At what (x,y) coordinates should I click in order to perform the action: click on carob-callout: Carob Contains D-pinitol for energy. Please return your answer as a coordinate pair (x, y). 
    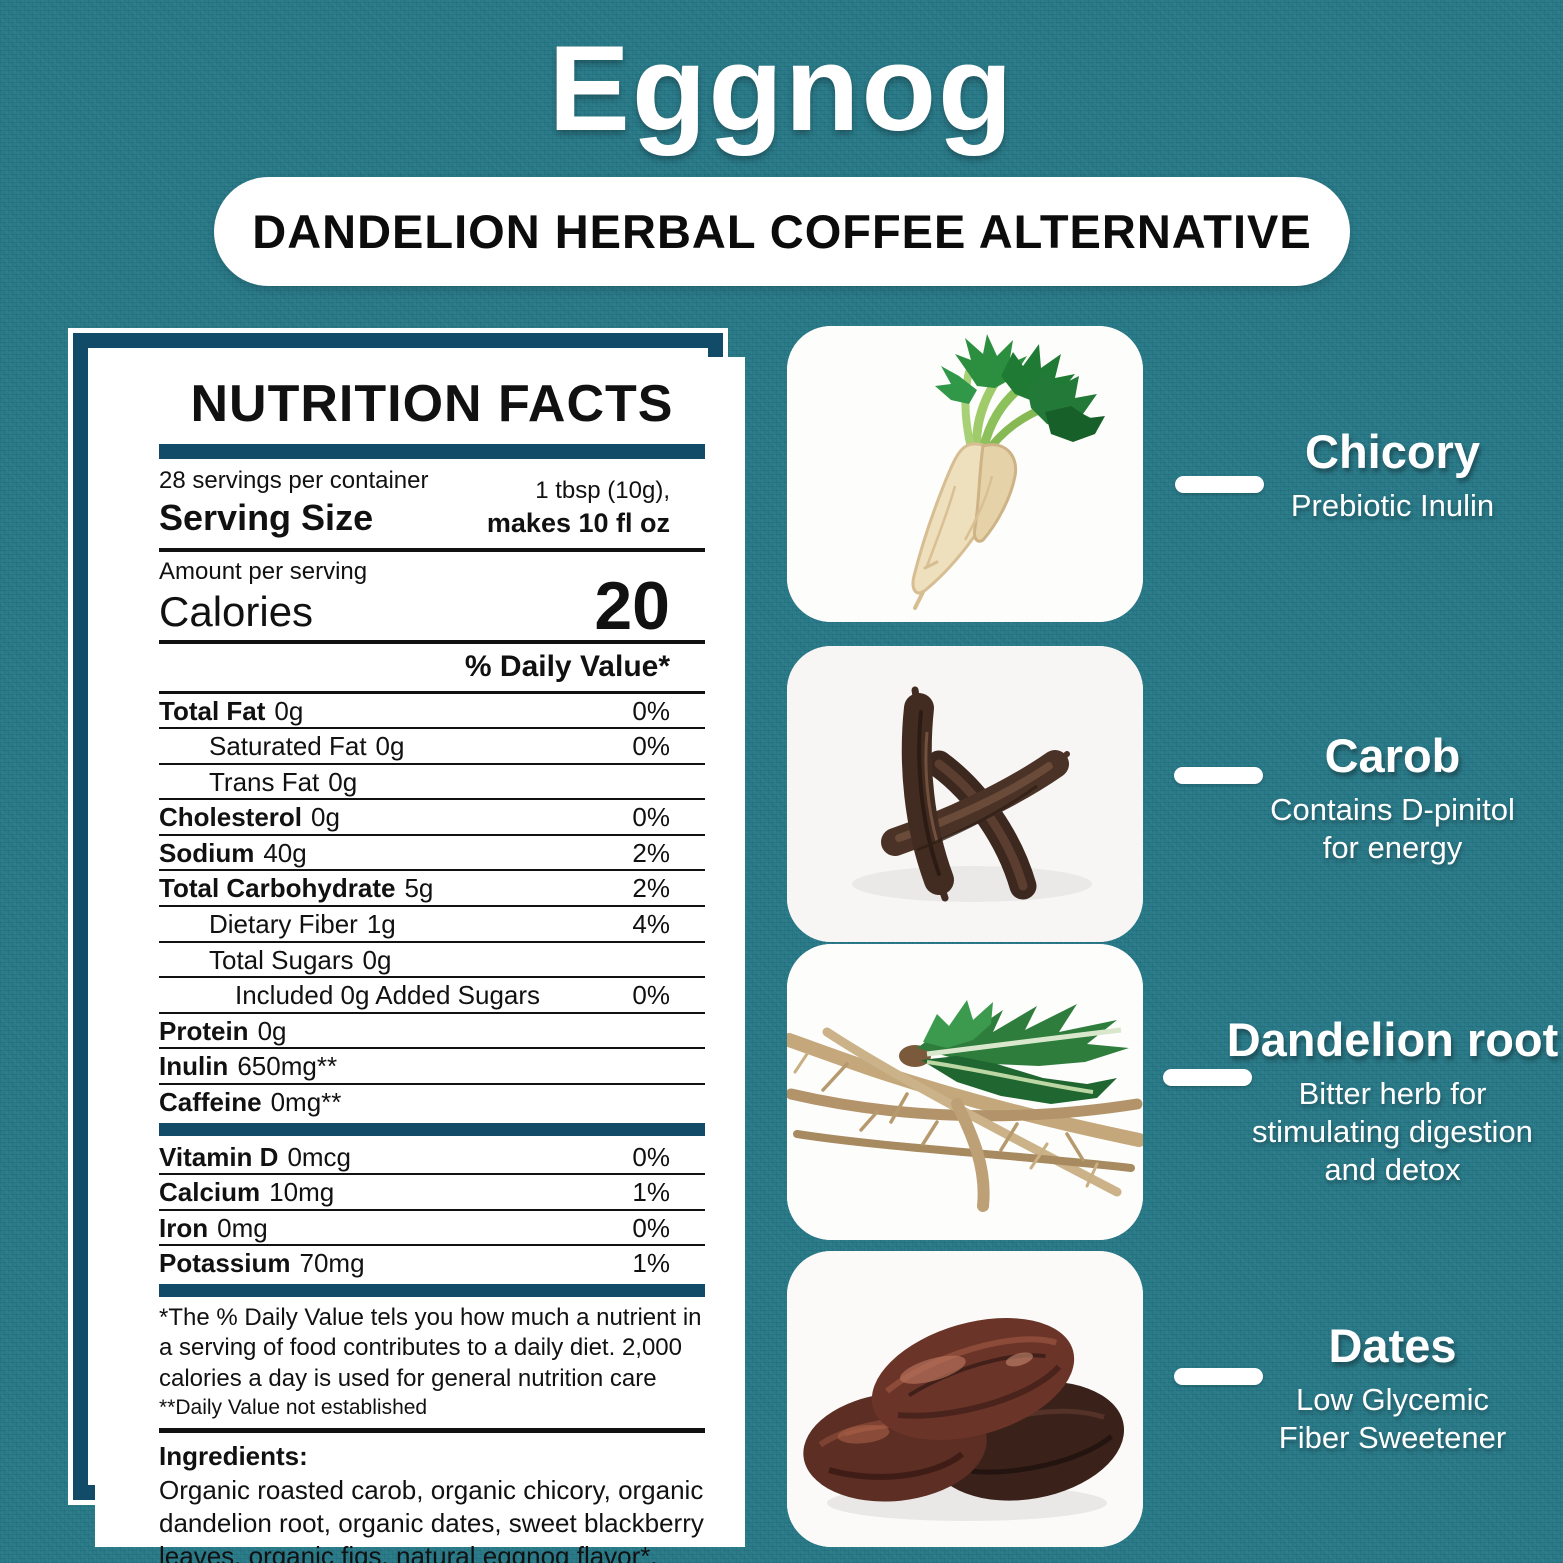
    Looking at the image, I should click on (1391, 797).